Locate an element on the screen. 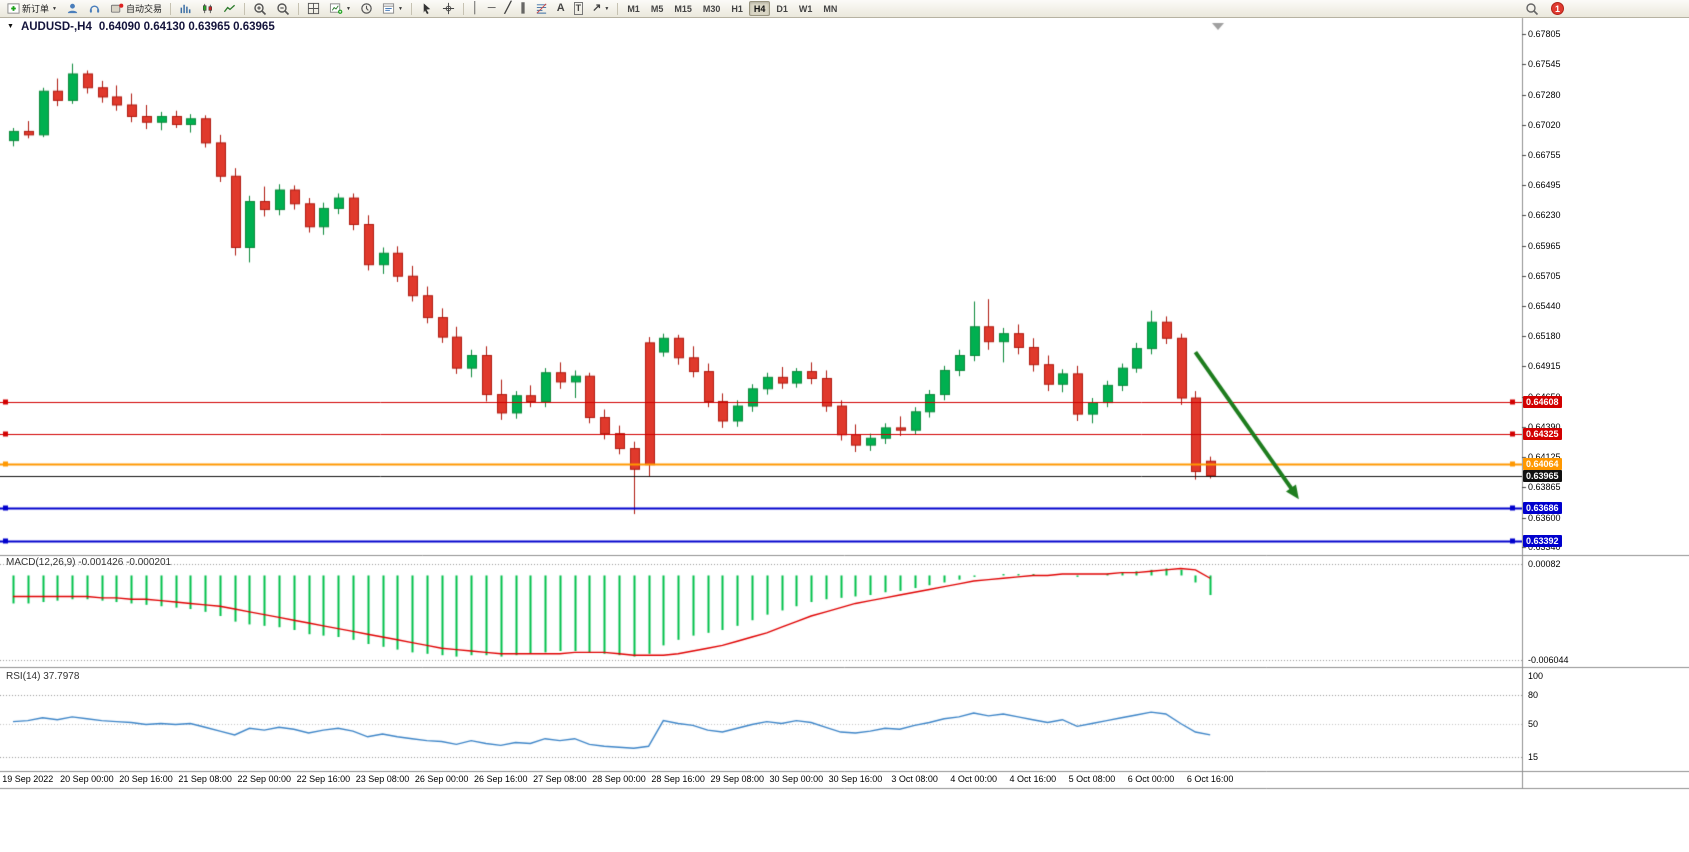  candlestick-chart-button is located at coordinates (207, 8).